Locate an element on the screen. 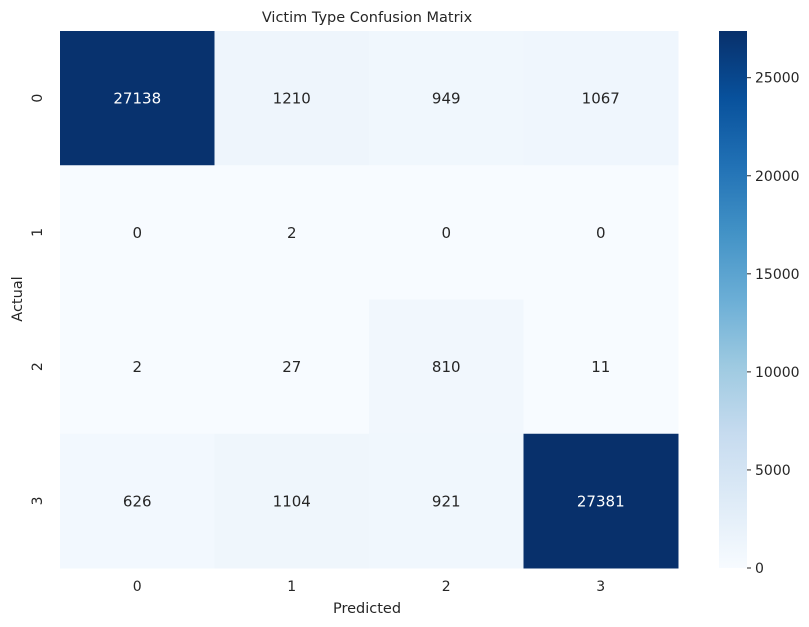 This screenshot has width=809, height=627. colorbar-tick-label-2: 10000 is located at coordinates (777, 373).